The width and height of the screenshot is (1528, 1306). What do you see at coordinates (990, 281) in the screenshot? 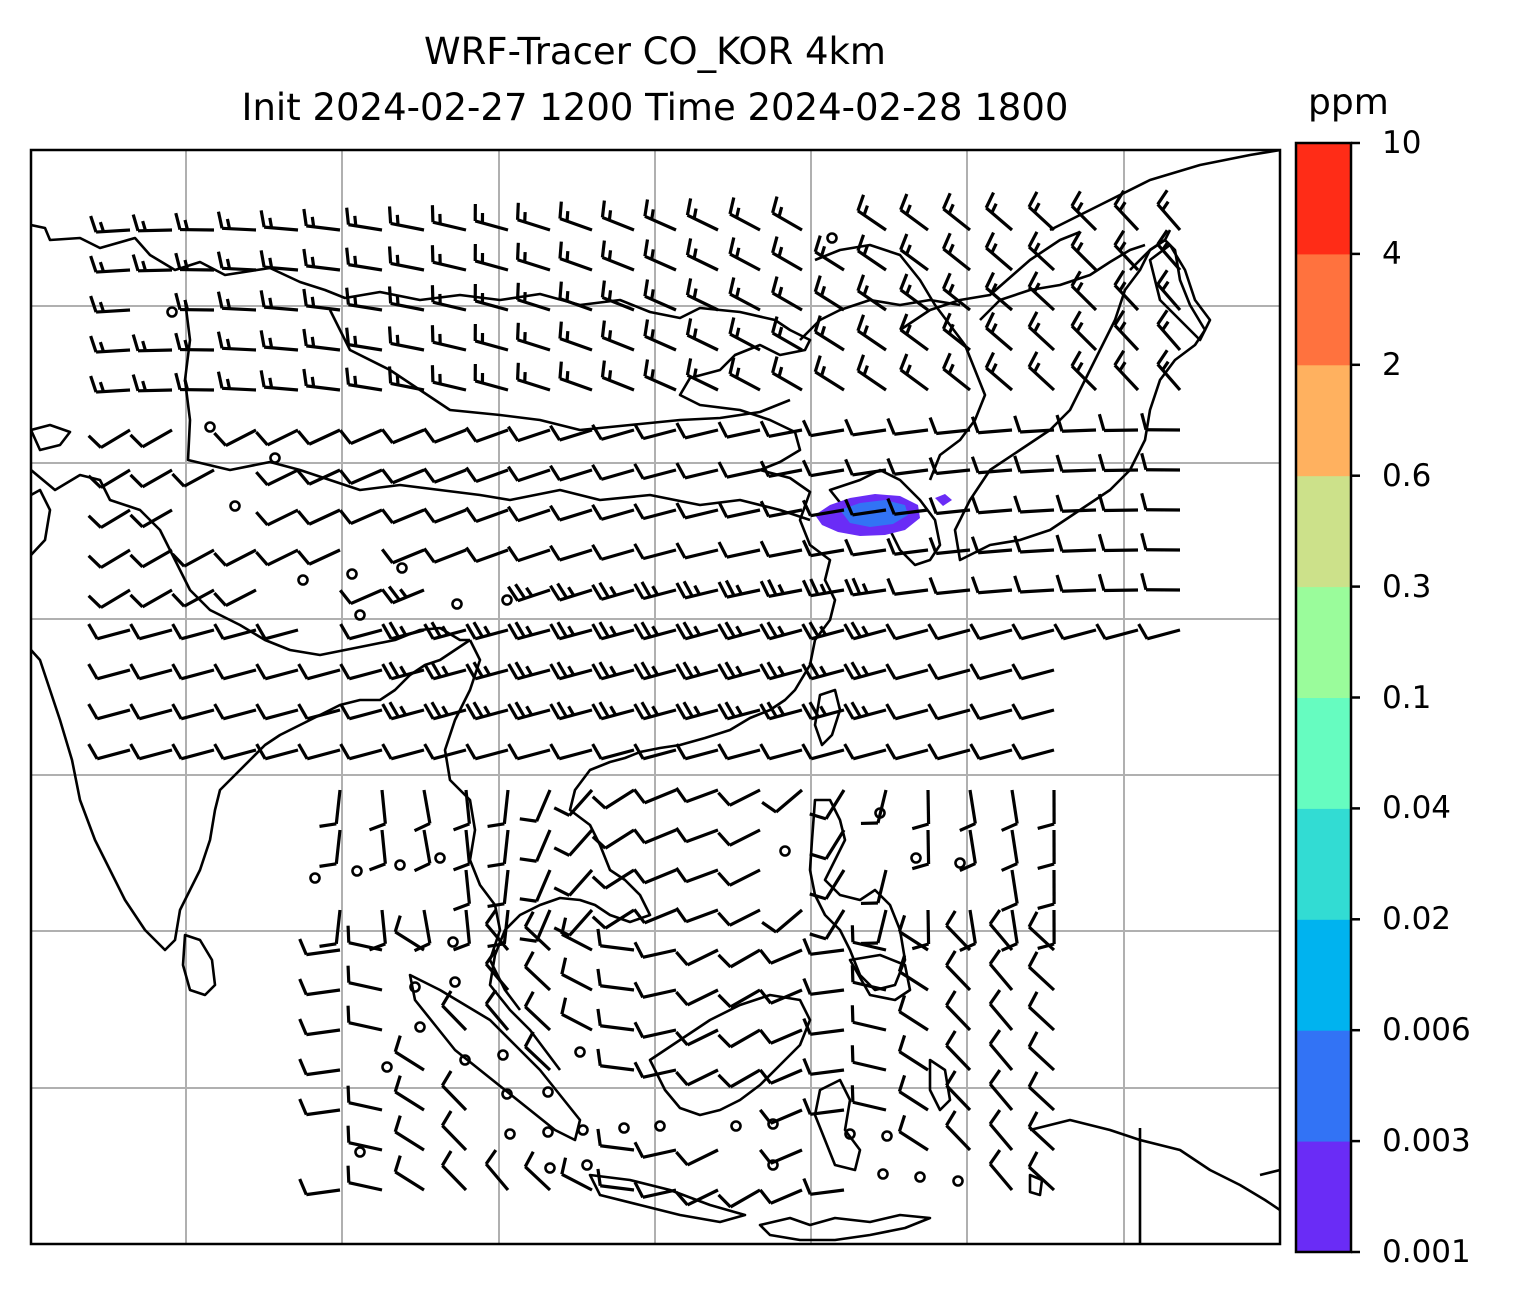
I see `coastline-okhotsk` at bounding box center [990, 281].